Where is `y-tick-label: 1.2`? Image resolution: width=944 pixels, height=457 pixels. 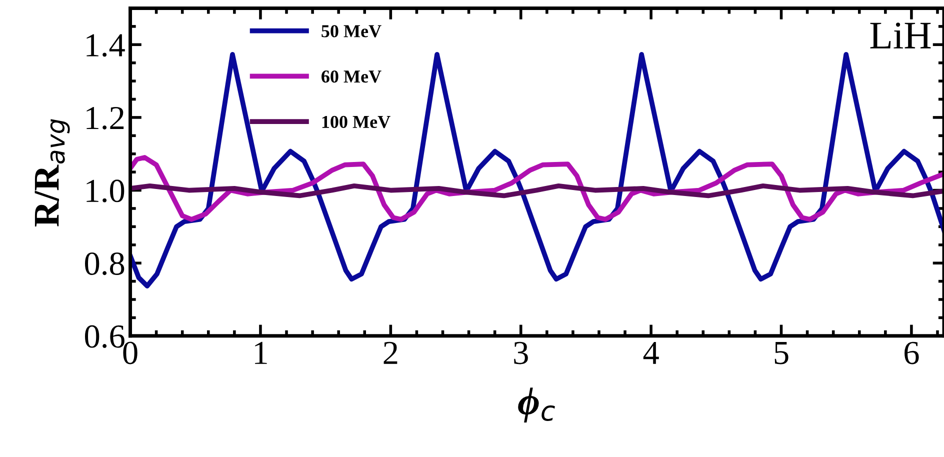
y-tick-label: 1.2 is located at coordinates (105, 118).